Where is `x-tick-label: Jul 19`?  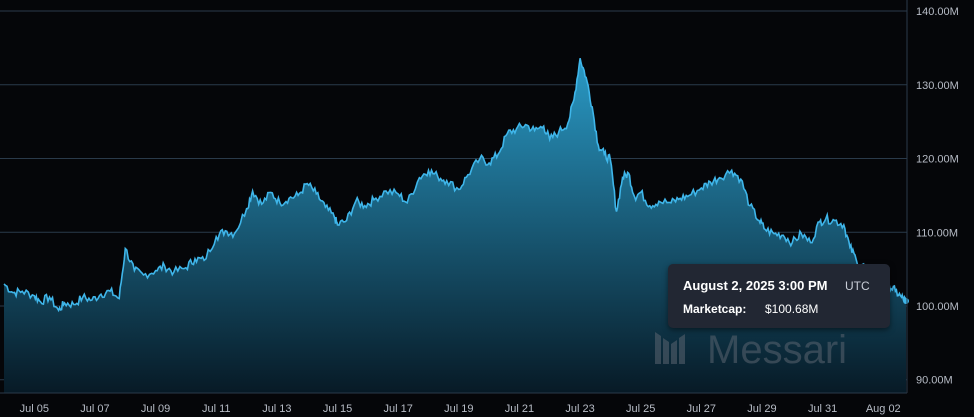 x-tick-label: Jul 19 is located at coordinates (458, 409).